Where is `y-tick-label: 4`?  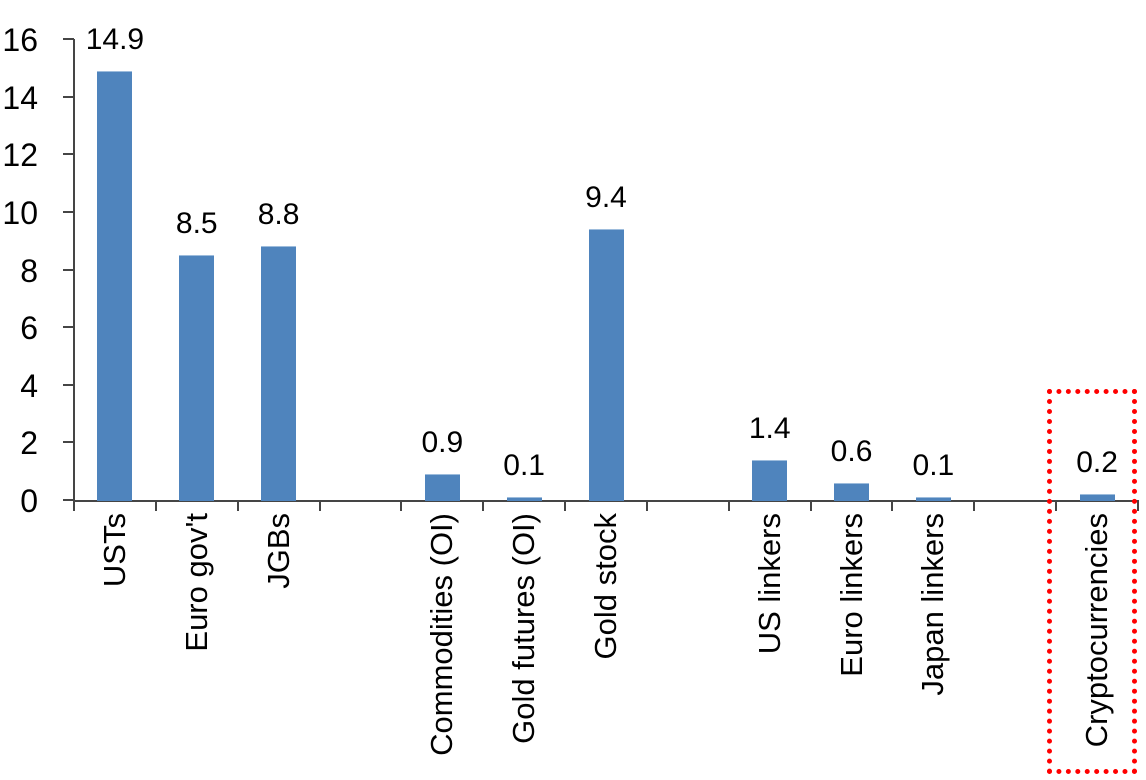
y-tick-label: 4 is located at coordinates (29, 385).